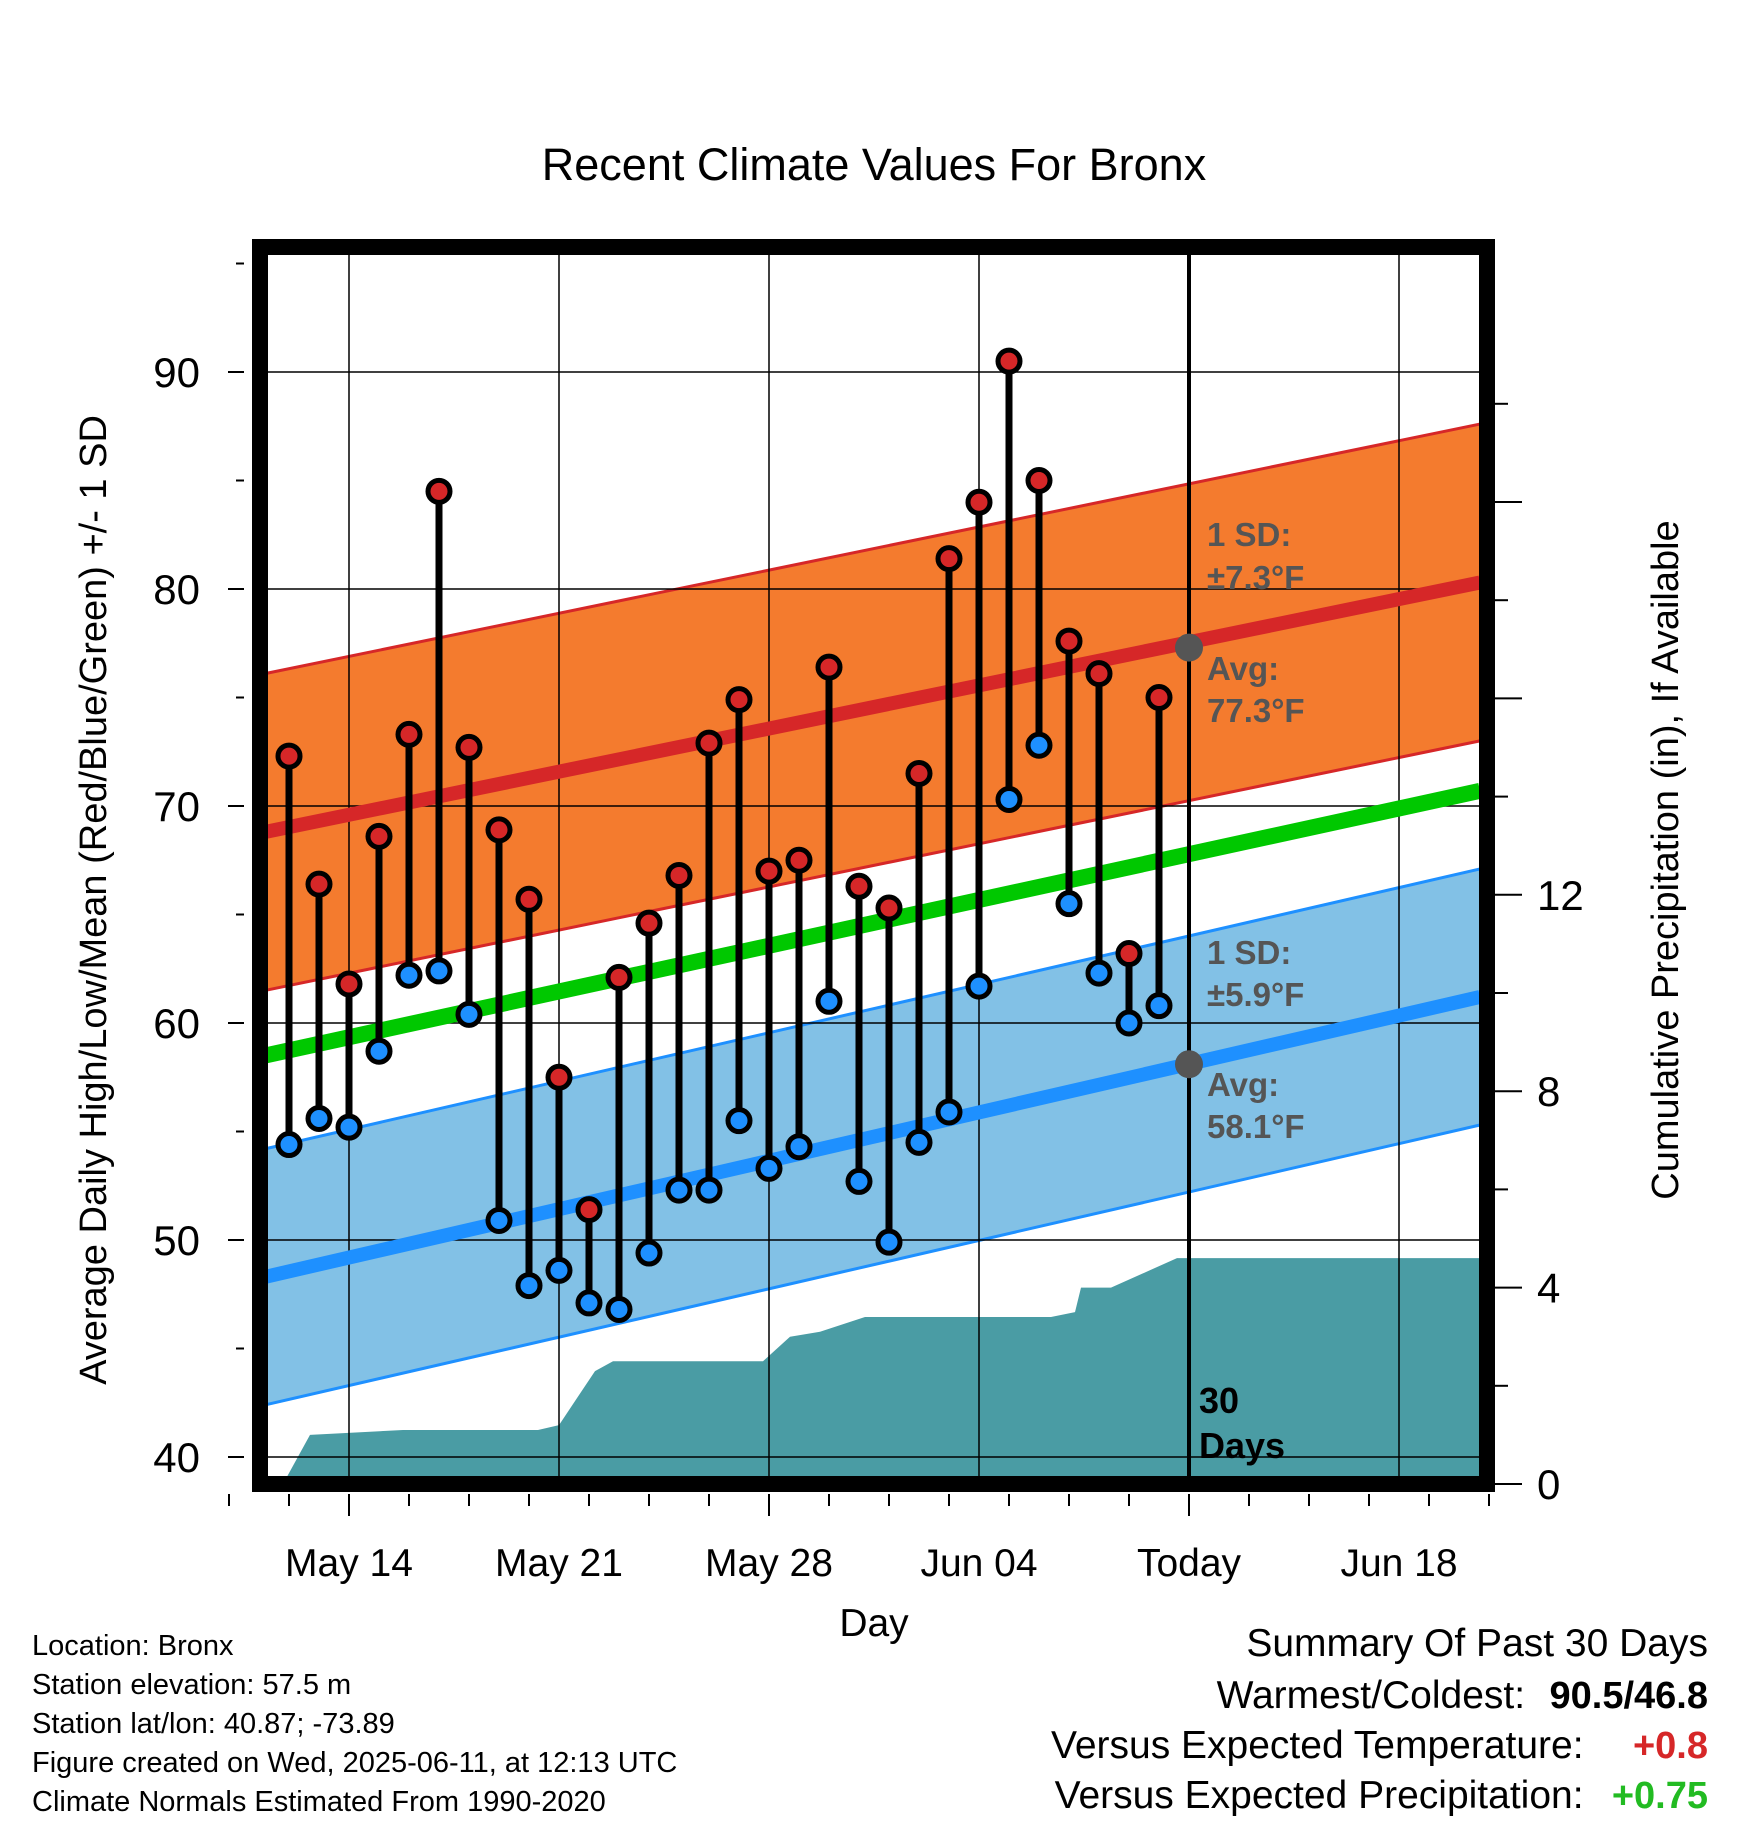 This screenshot has height=1828, width=1748. I want to click on x-tick-label: May 21, so click(559, 1563).